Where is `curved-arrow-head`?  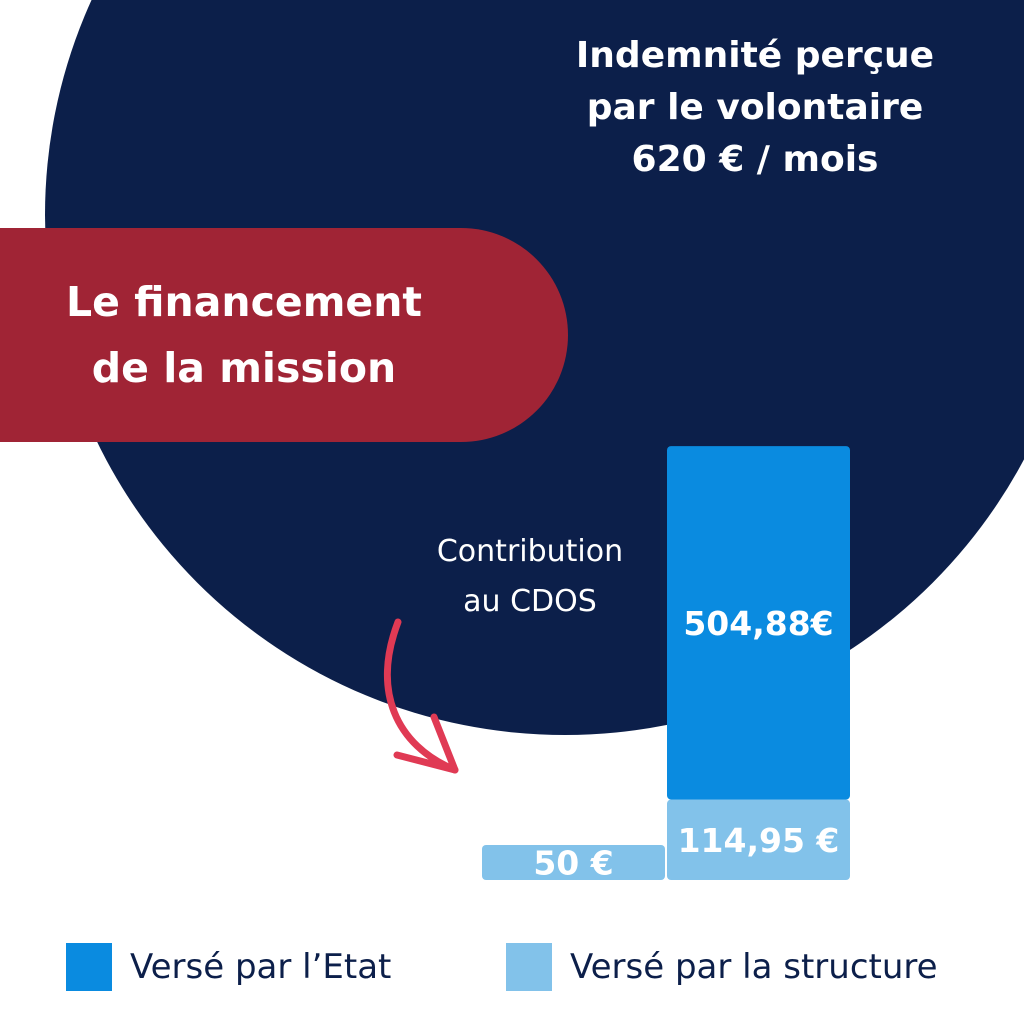 curved-arrow-head is located at coordinates (426, 743).